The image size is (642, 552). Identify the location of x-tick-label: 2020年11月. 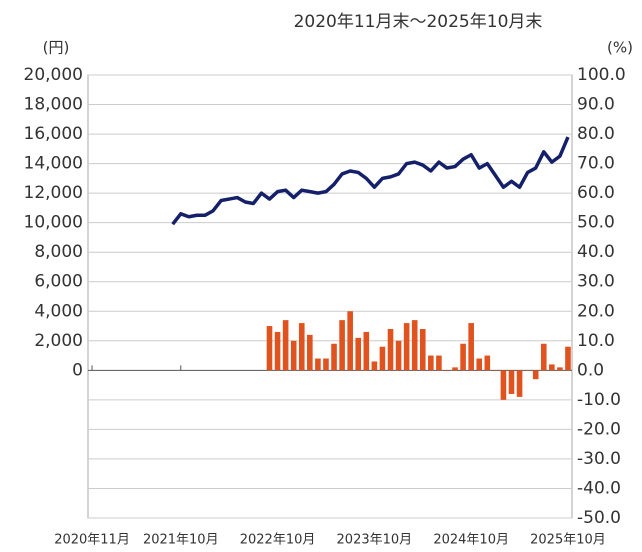
(92, 540).